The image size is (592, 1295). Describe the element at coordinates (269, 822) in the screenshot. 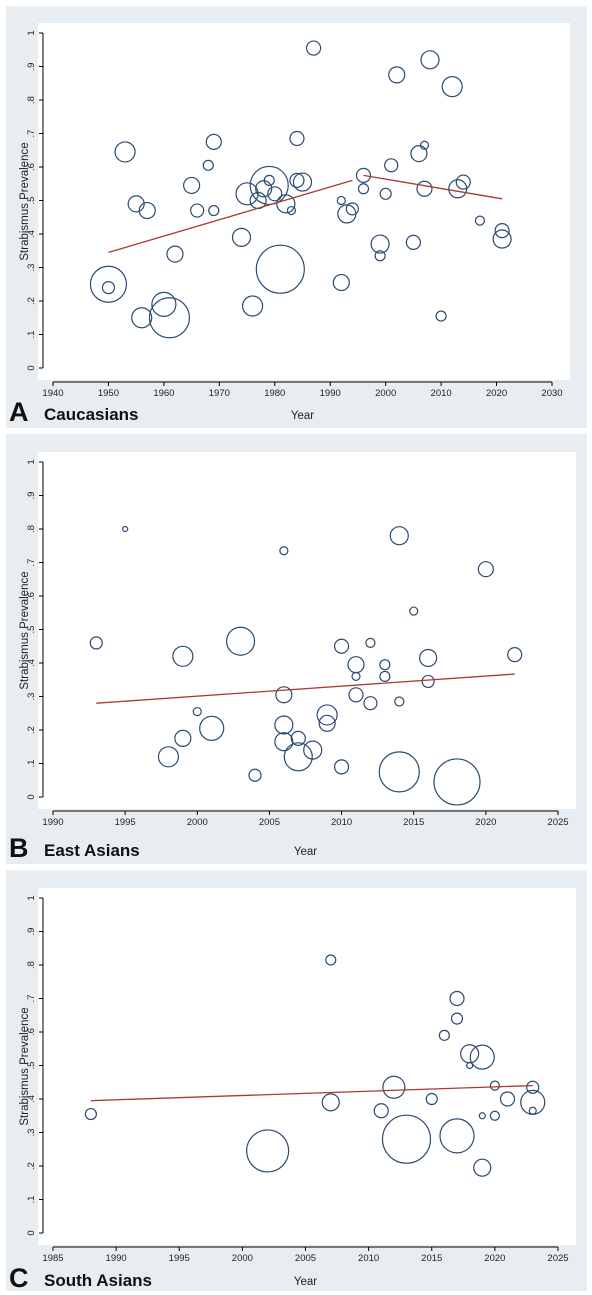

I see `x-tick-label: 2005` at that location.